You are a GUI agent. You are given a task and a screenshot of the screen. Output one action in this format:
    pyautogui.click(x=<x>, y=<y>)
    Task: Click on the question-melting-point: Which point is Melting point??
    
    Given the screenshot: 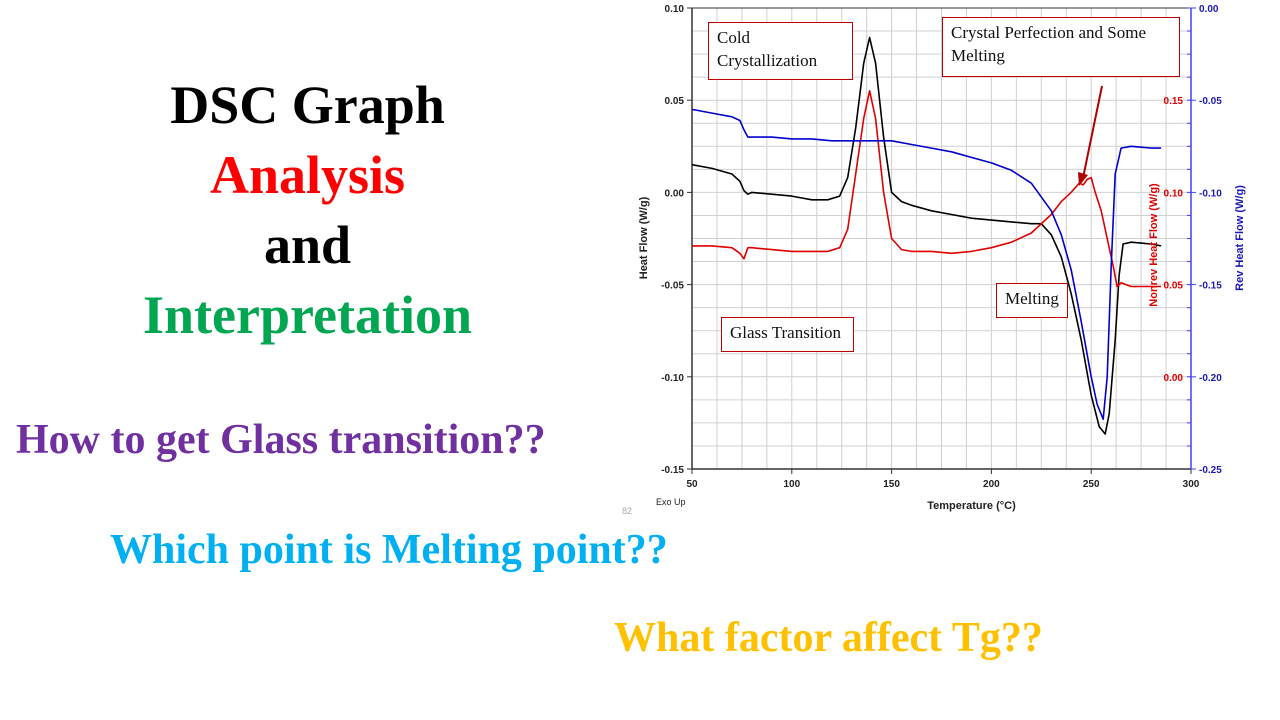 What is the action you would take?
    pyautogui.click(x=389, y=550)
    